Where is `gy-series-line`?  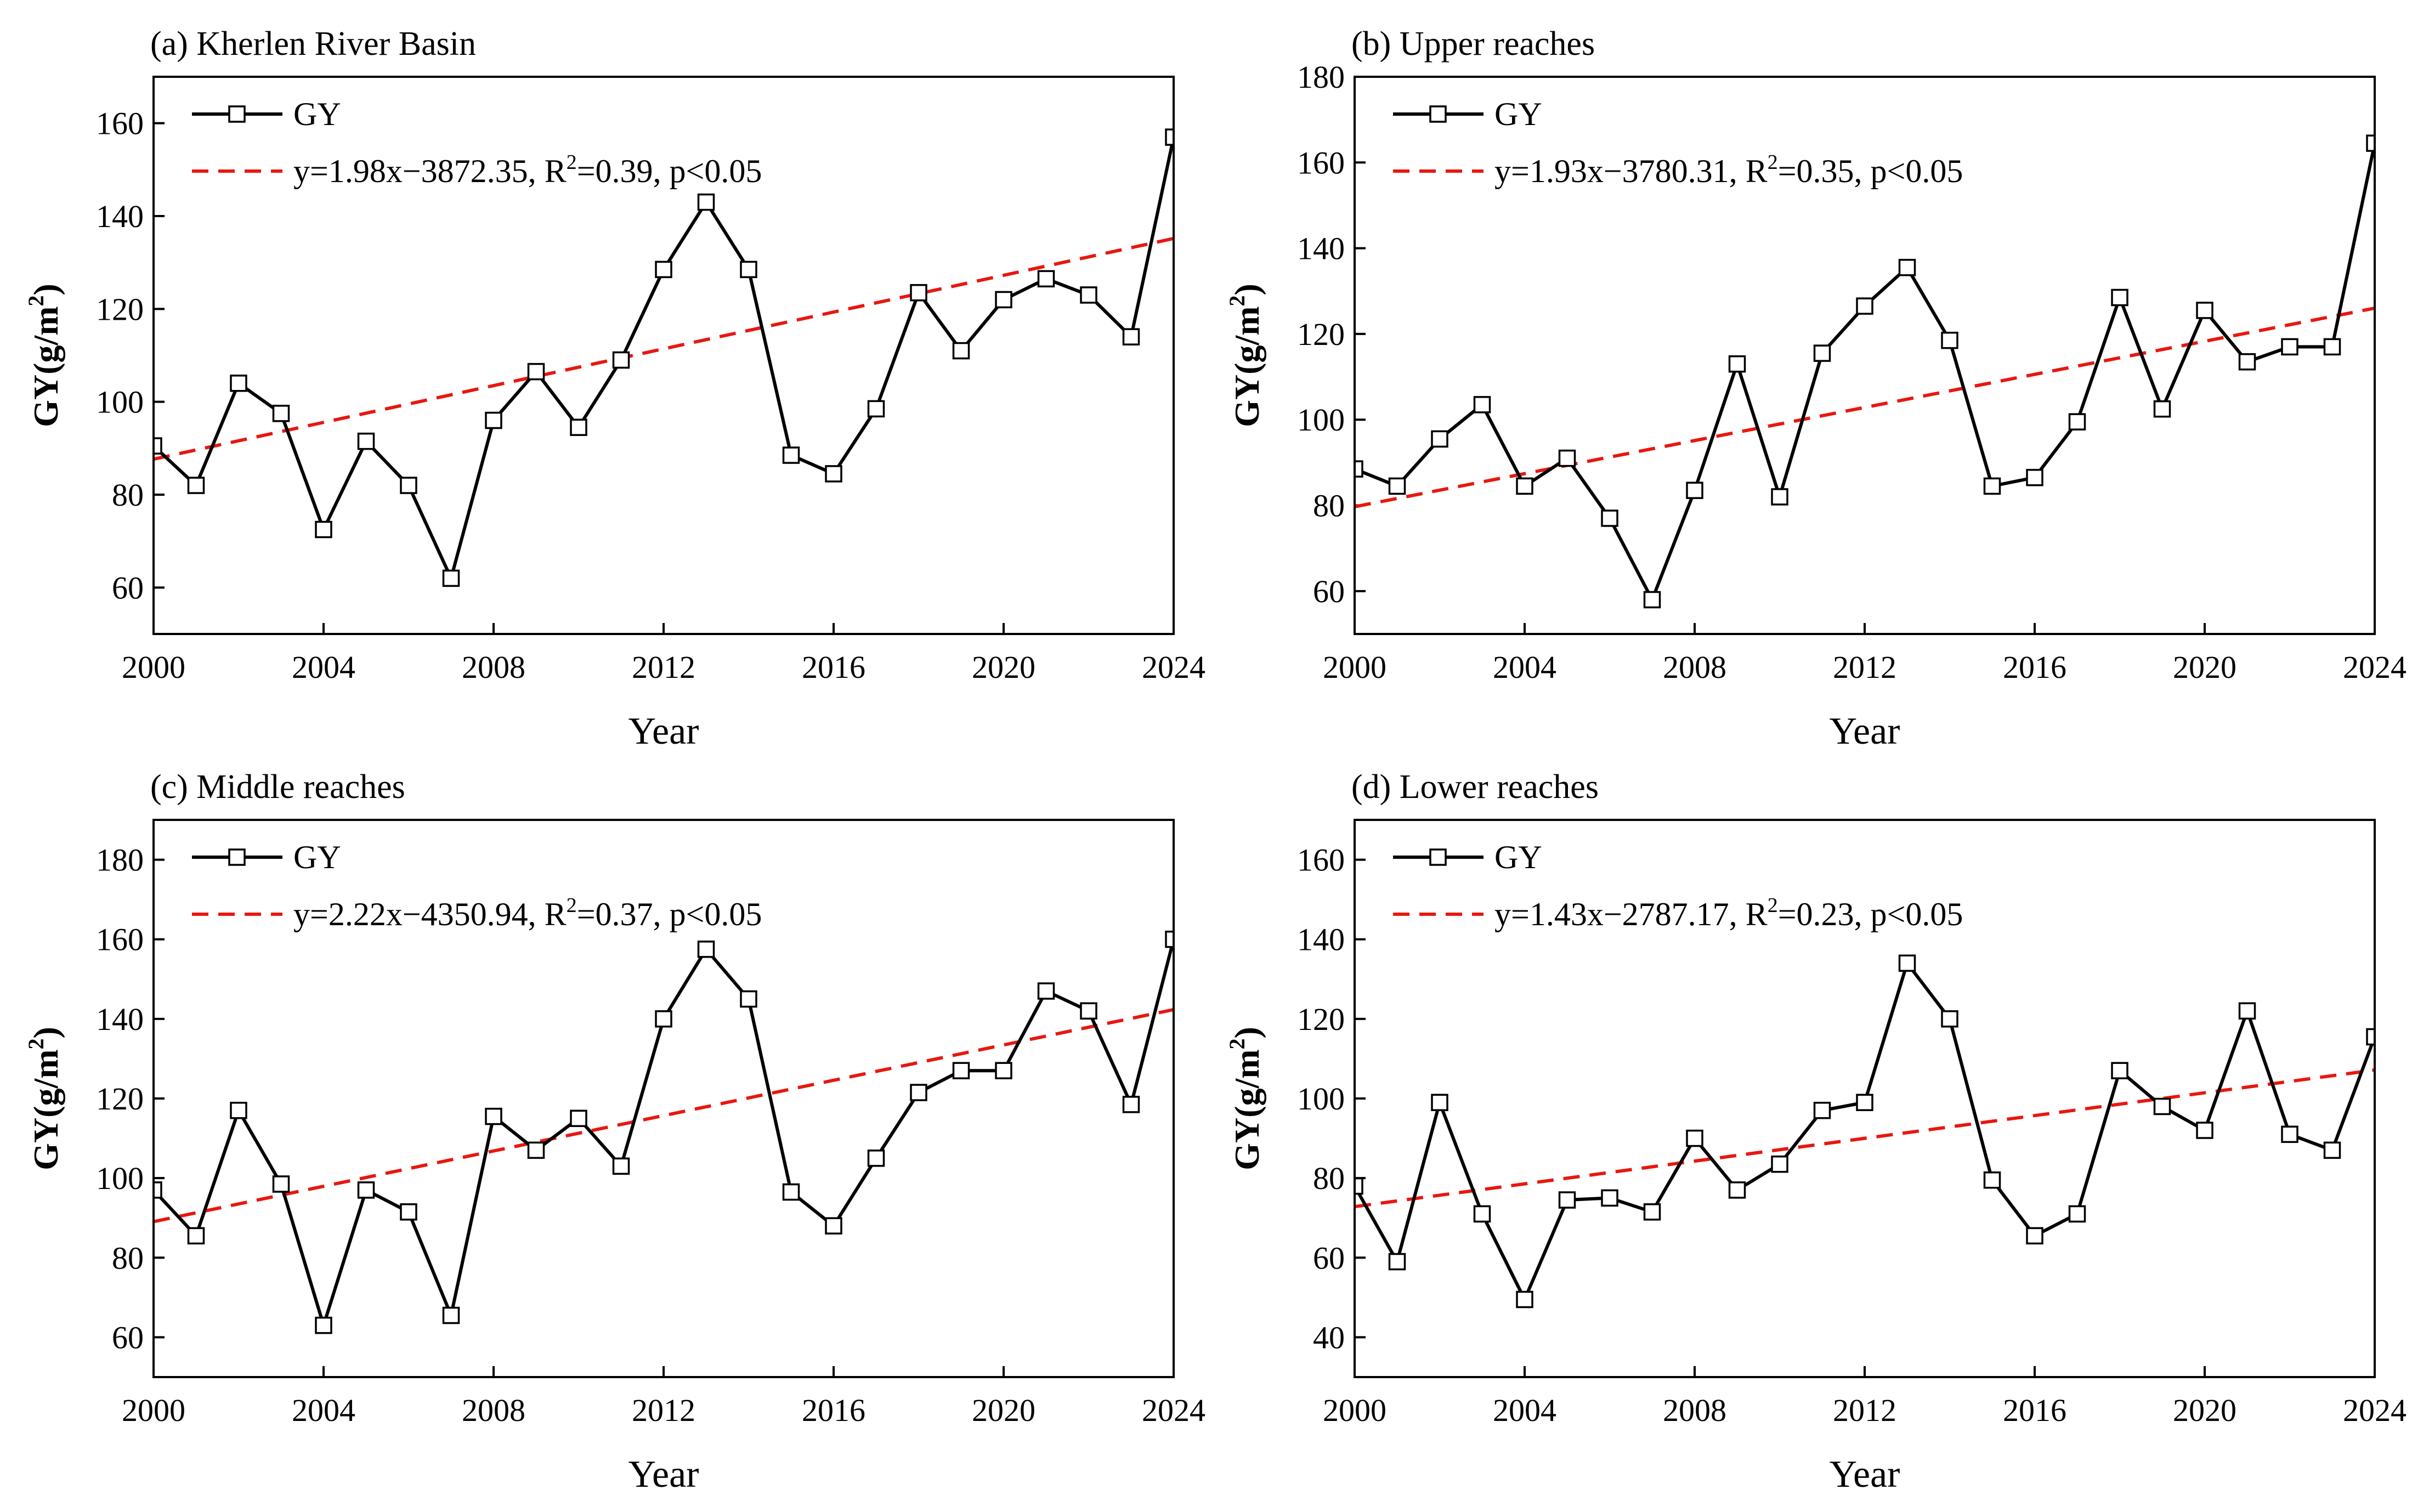 gy-series-line is located at coordinates (664, 358).